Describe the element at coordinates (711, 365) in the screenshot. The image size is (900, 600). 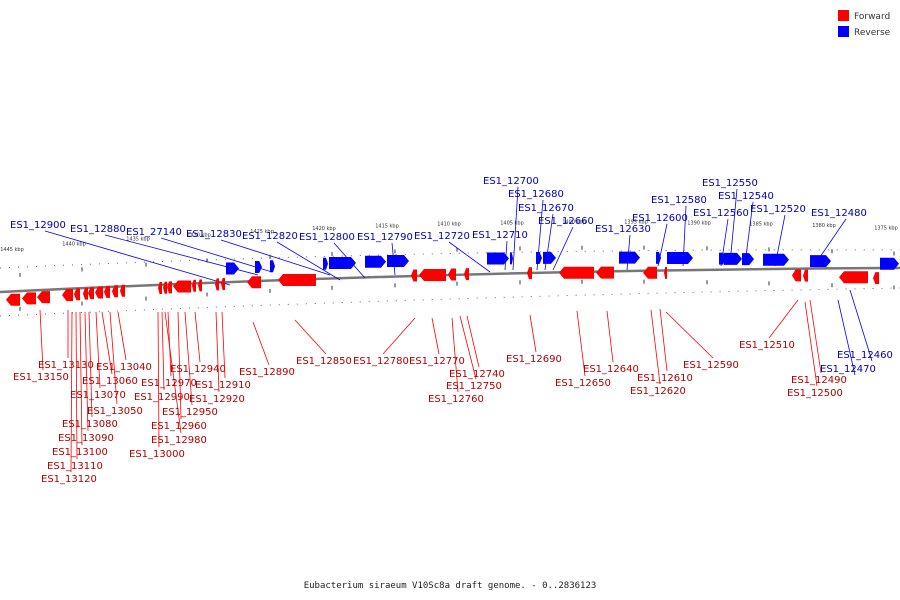
I see `forward-gene-label: ES1_12590` at that location.